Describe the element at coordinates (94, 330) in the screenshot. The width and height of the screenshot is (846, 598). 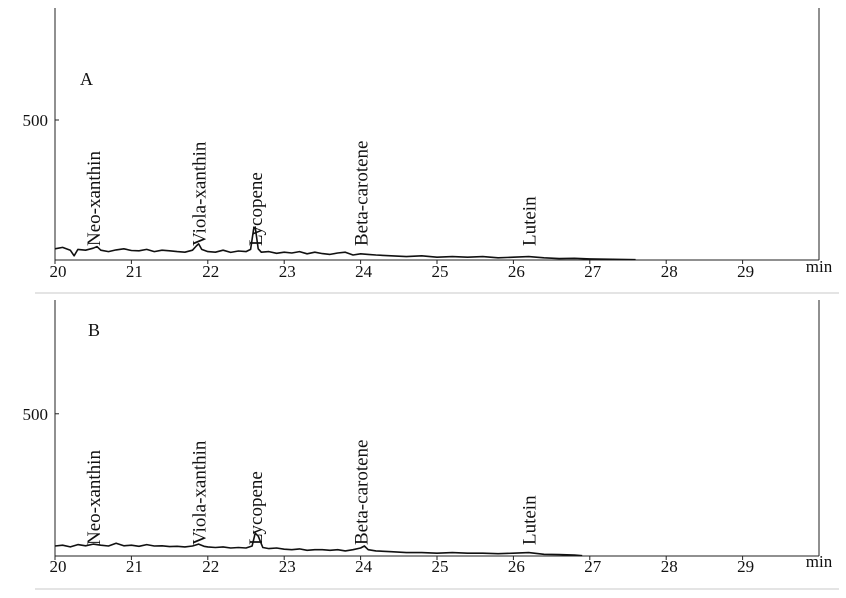
I see `panel-label: B` at that location.